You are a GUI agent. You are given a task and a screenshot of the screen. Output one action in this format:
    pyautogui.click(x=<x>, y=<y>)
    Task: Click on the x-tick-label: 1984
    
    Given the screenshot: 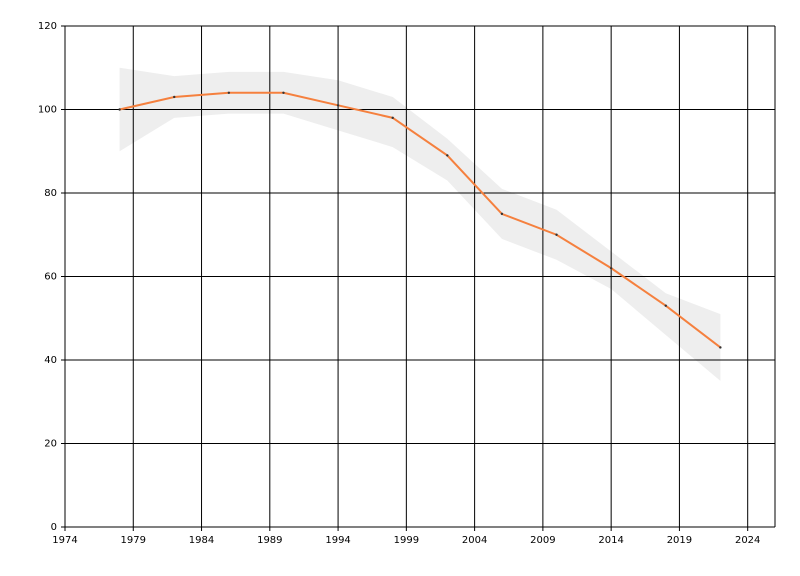 What is the action you would take?
    pyautogui.click(x=201, y=540)
    